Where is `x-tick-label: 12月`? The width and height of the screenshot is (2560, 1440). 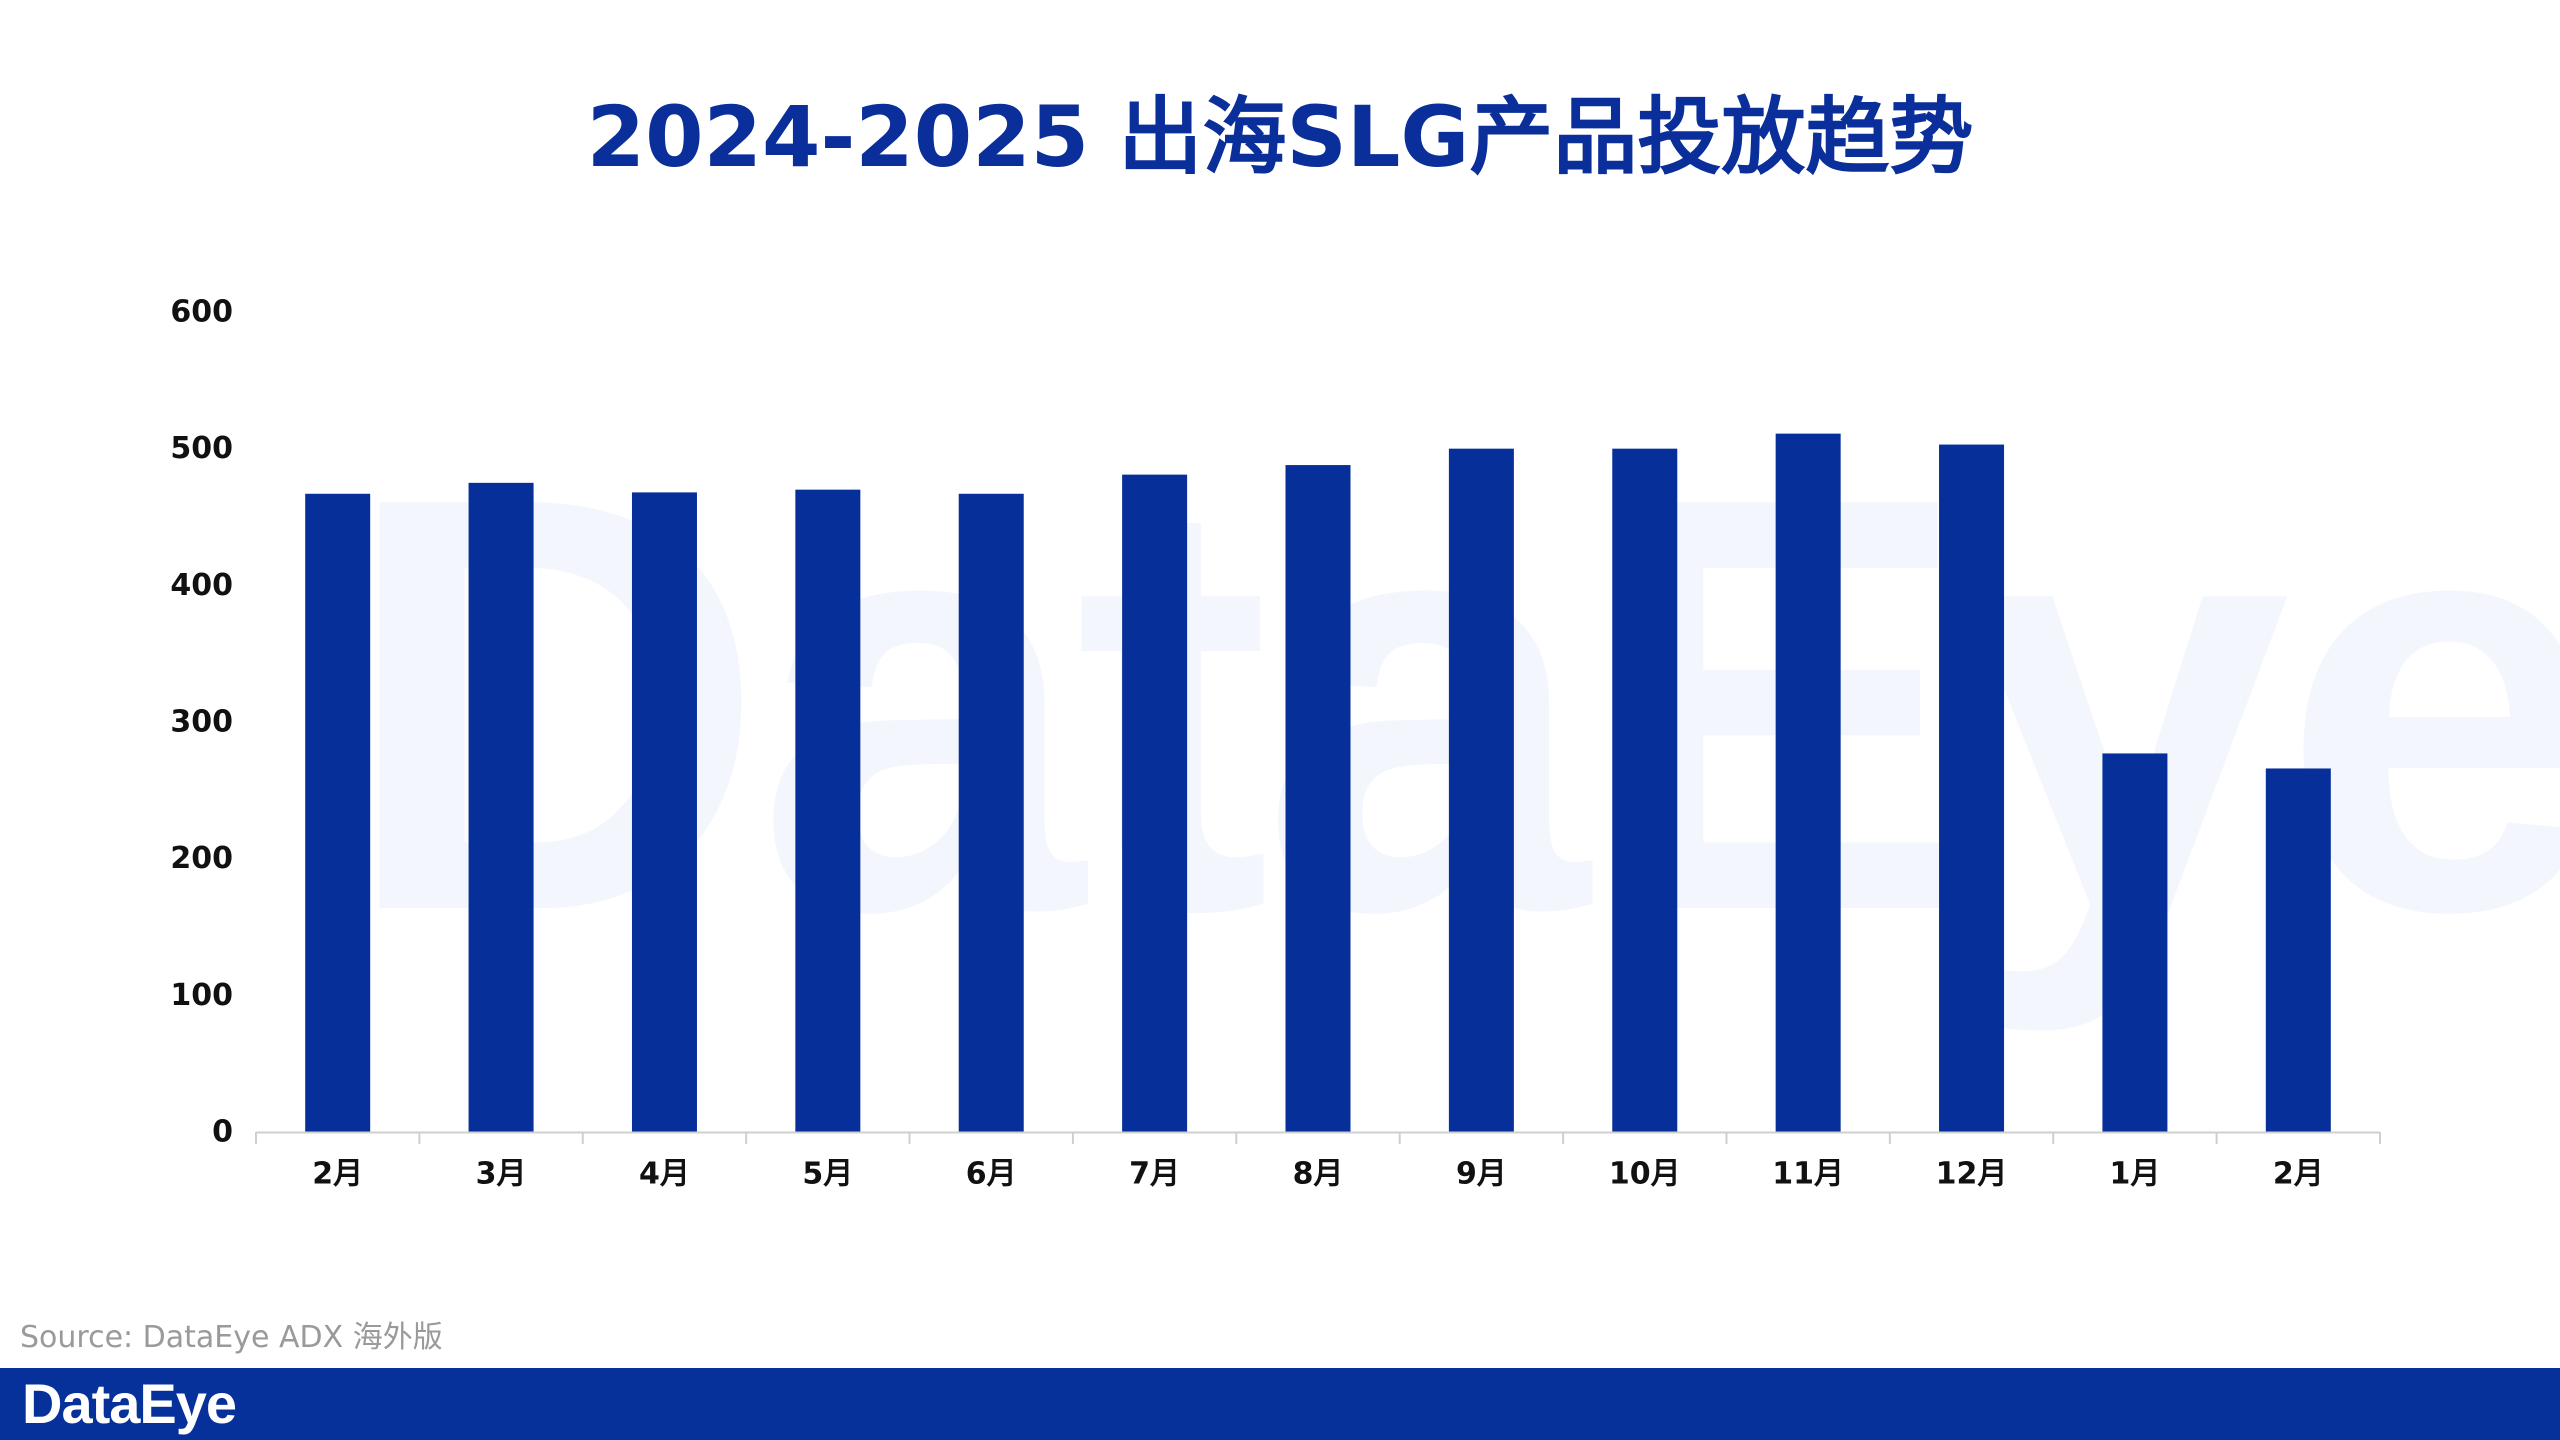 x-tick-label: 12月 is located at coordinates (1972, 1174).